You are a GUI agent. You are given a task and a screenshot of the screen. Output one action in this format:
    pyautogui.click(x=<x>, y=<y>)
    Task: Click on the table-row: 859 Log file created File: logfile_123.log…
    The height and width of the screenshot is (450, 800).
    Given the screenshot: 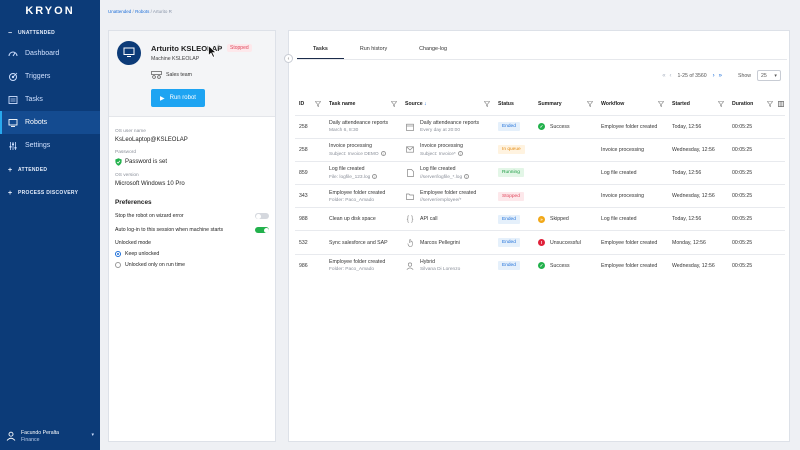 What is the action you would take?
    pyautogui.click(x=540, y=172)
    